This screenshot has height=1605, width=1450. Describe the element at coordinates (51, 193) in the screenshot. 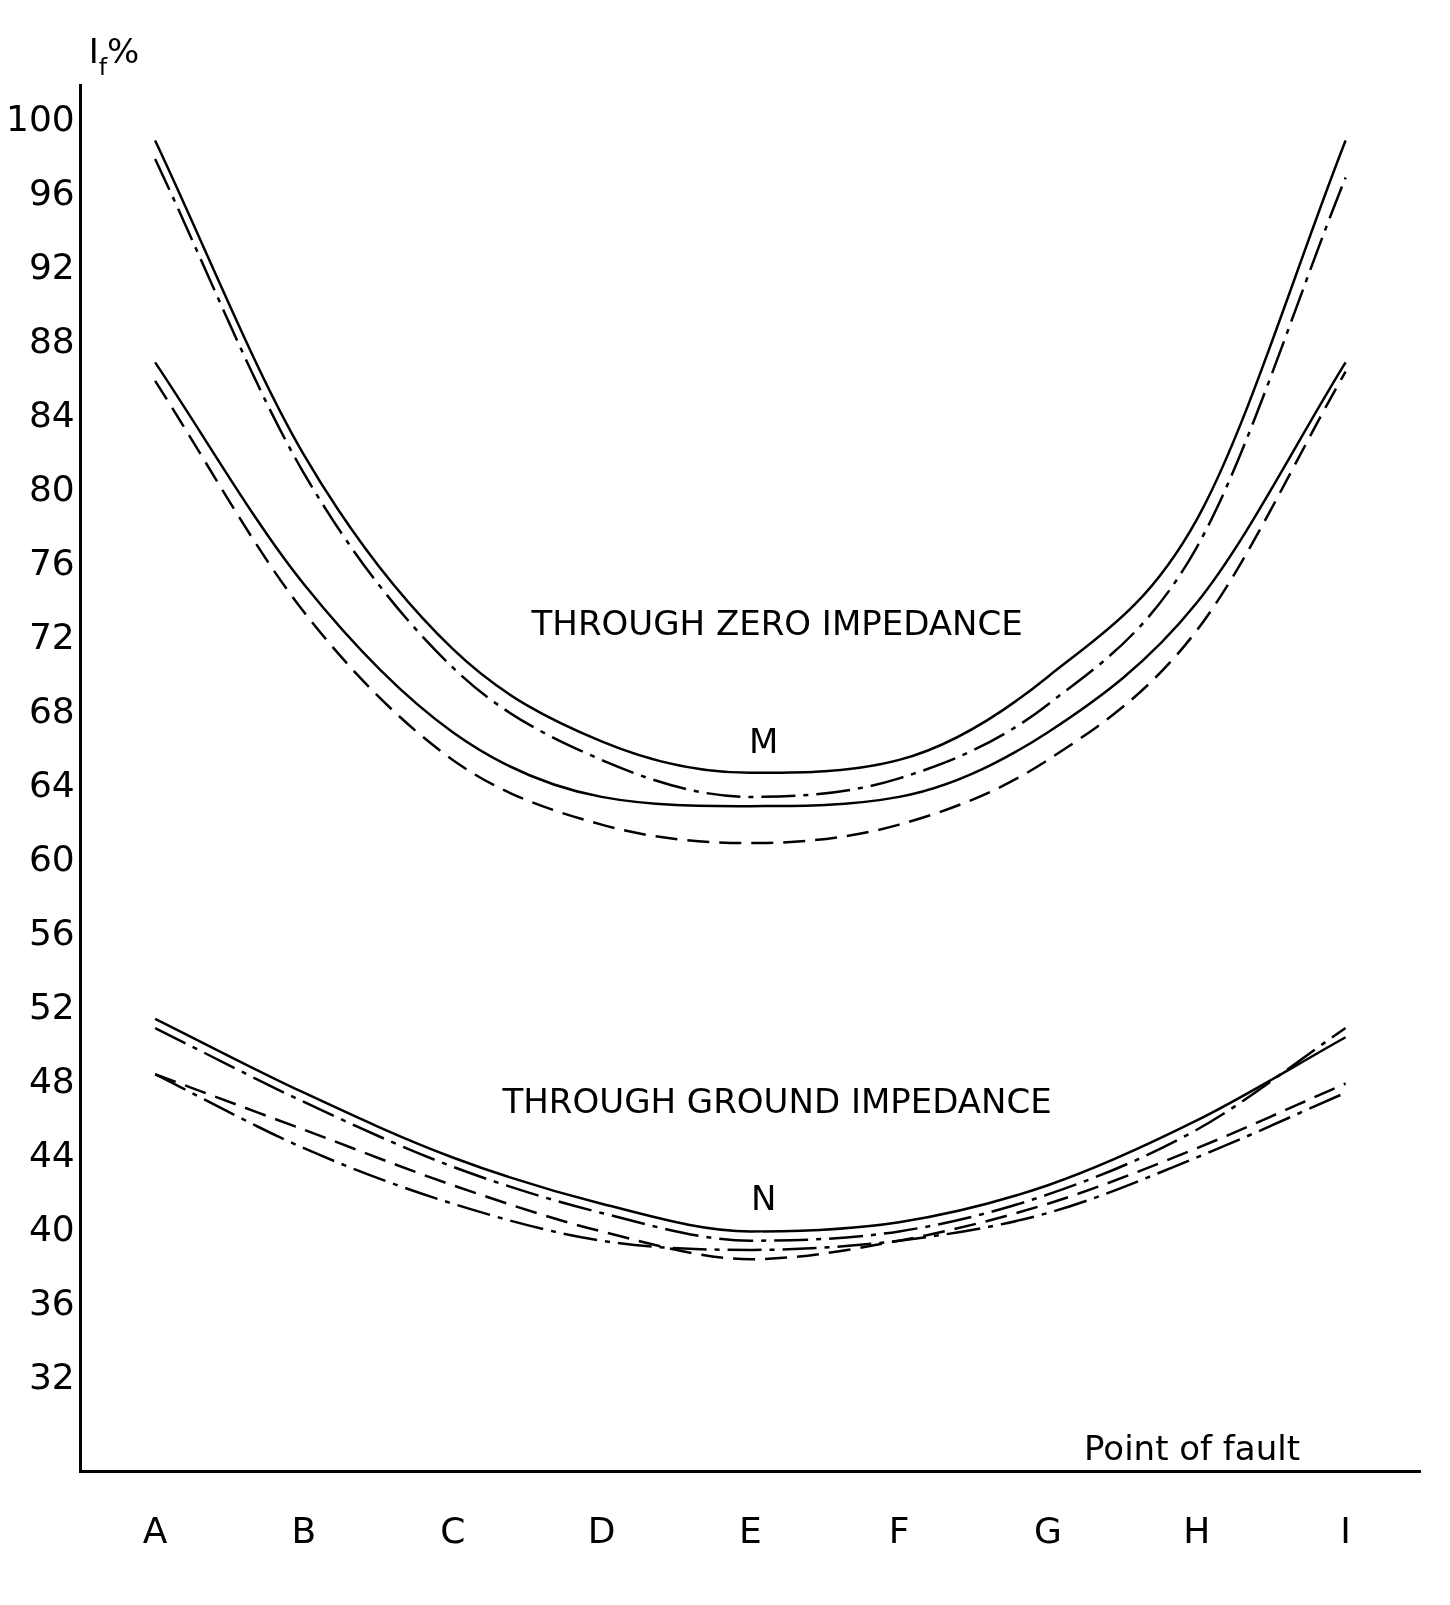

I see `y-tick-label: 96` at that location.